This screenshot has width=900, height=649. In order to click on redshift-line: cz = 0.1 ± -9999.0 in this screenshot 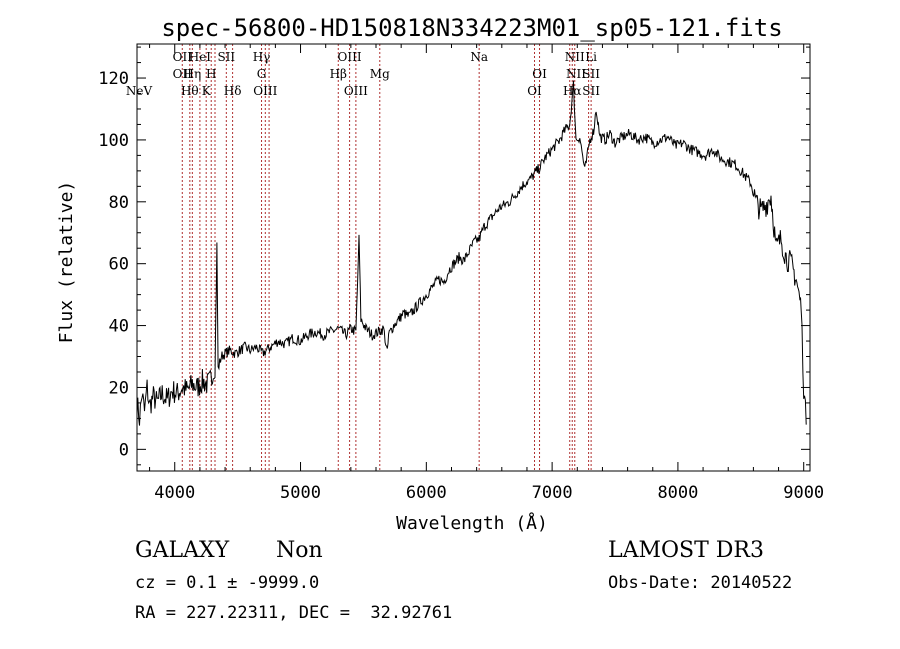, I will do `click(227, 583)`.